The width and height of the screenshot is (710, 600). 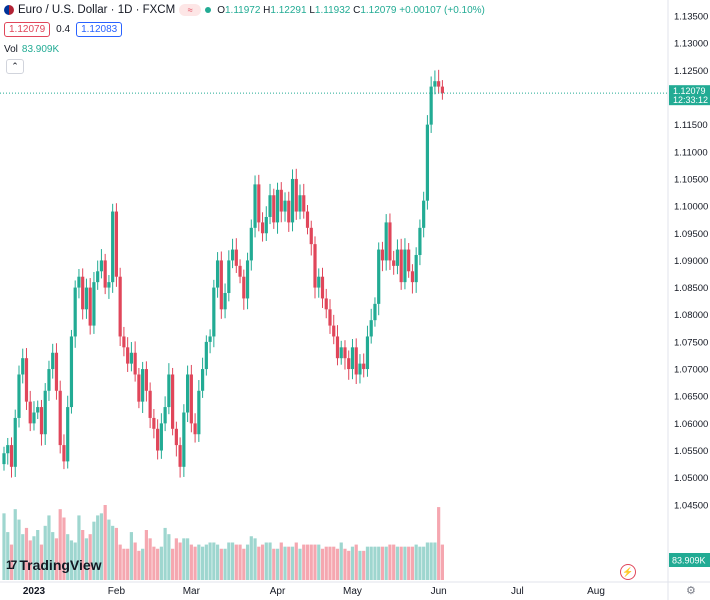 What do you see at coordinates (288, 10) in the screenshot?
I see `high-value: 1.12291` at bounding box center [288, 10].